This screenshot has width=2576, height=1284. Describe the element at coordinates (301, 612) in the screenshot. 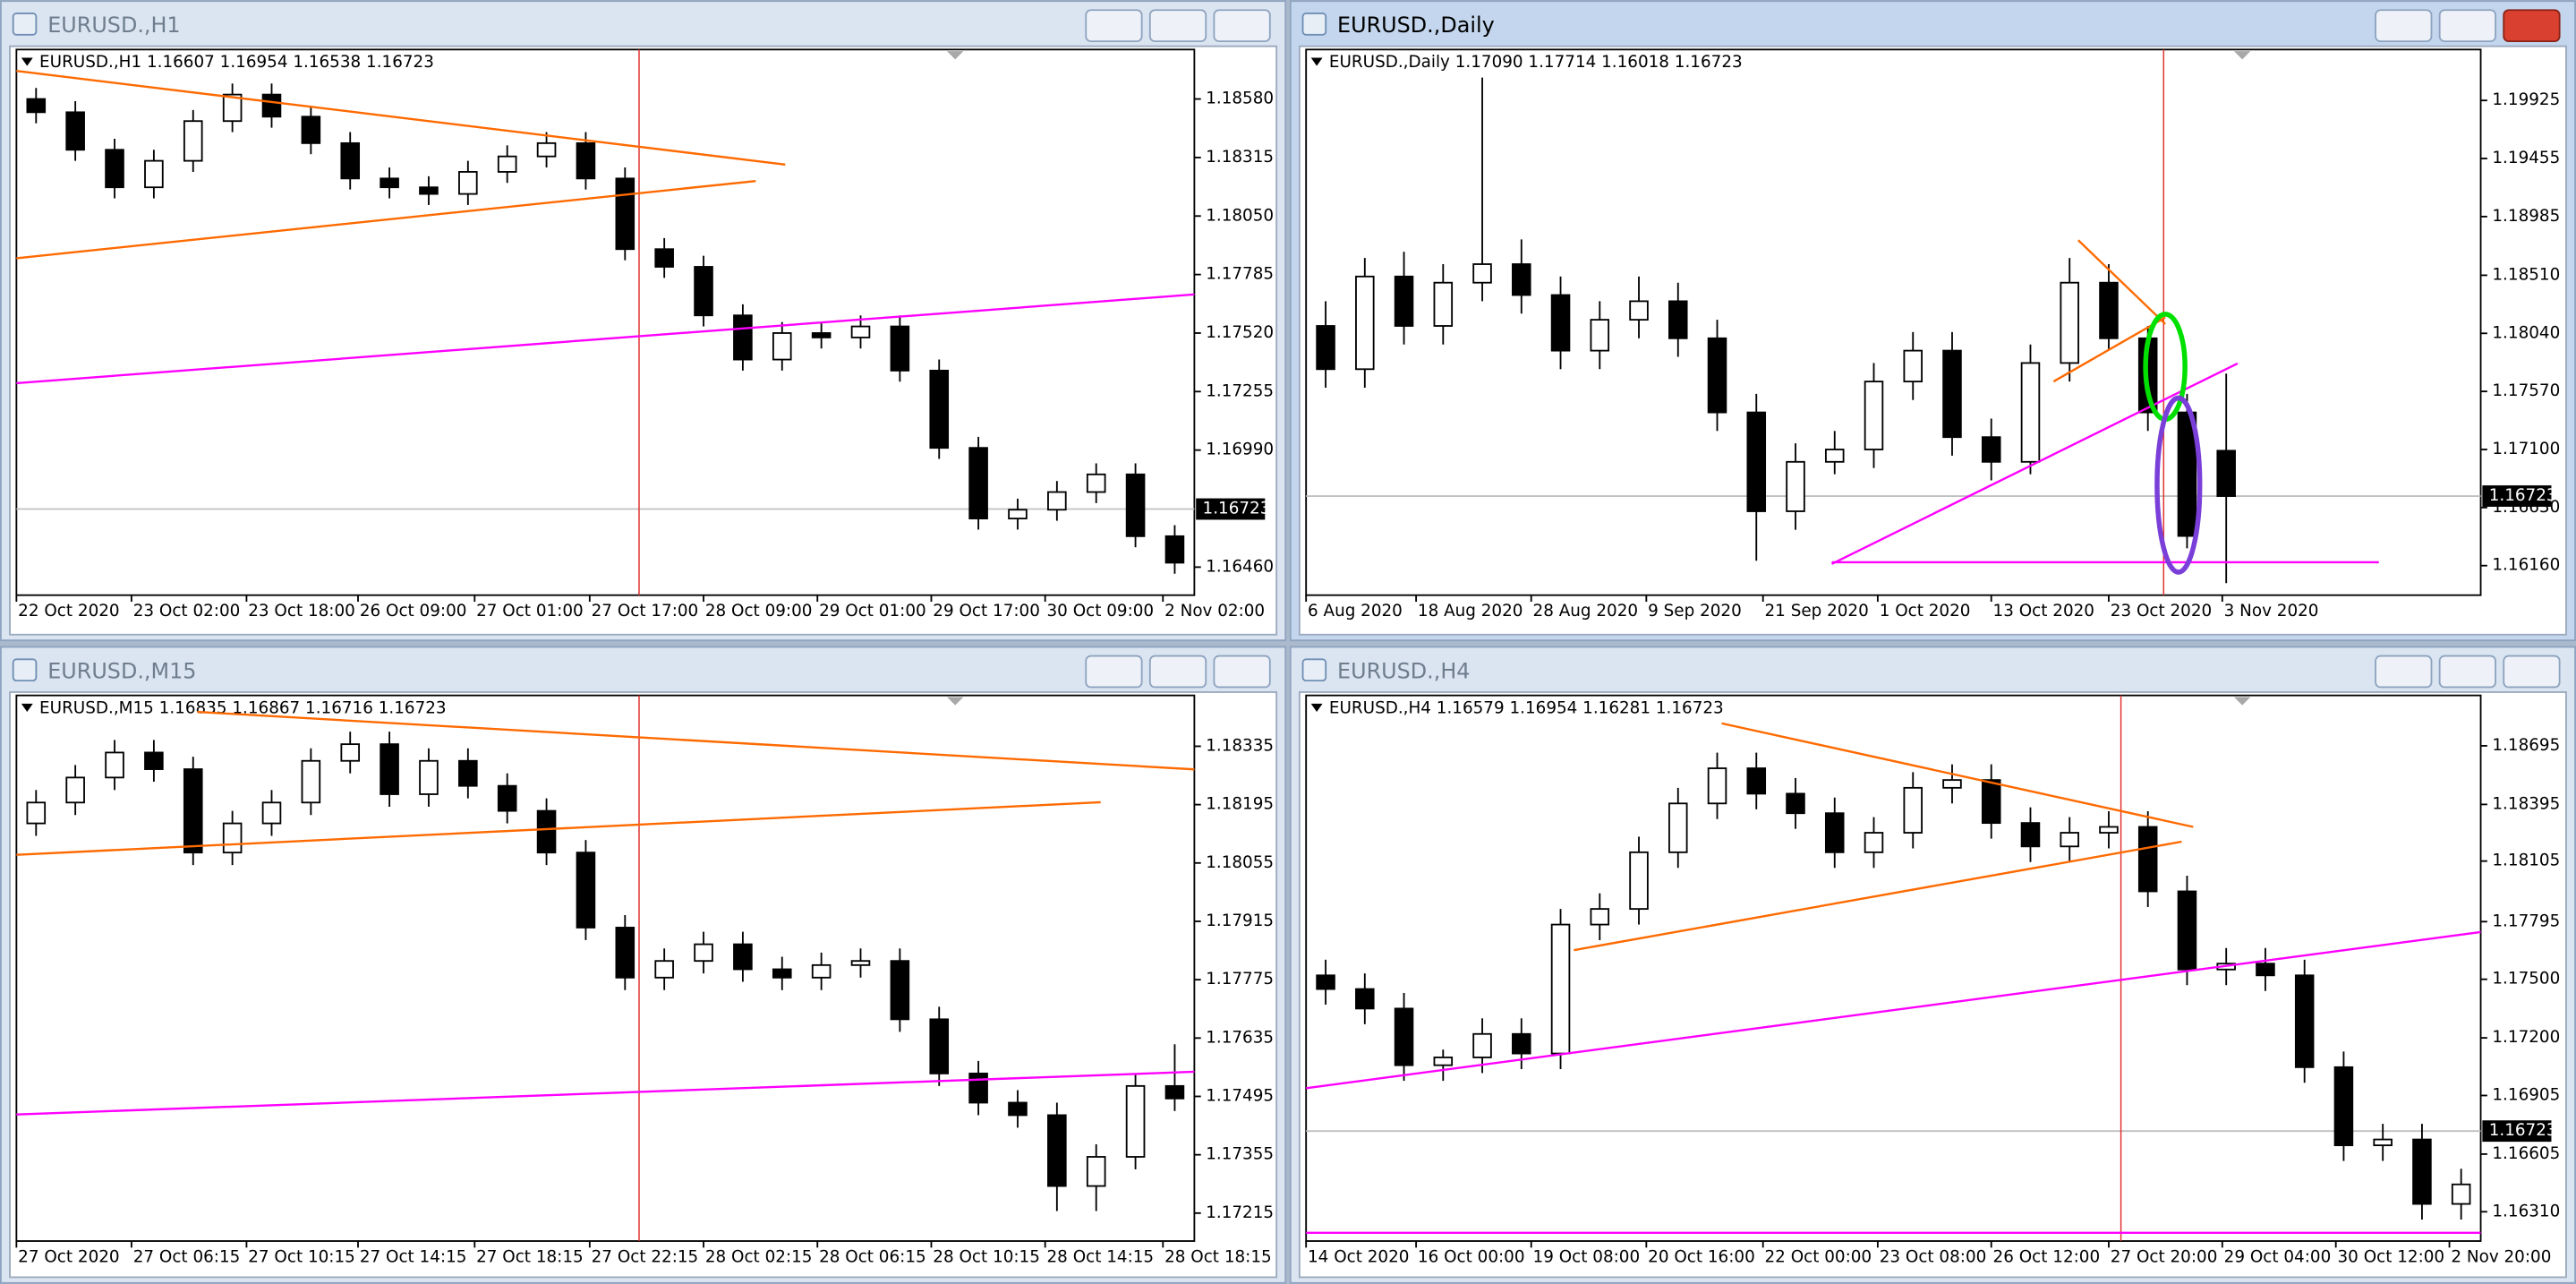

I see `x-tick-label: 23 Oct 18:00` at that location.